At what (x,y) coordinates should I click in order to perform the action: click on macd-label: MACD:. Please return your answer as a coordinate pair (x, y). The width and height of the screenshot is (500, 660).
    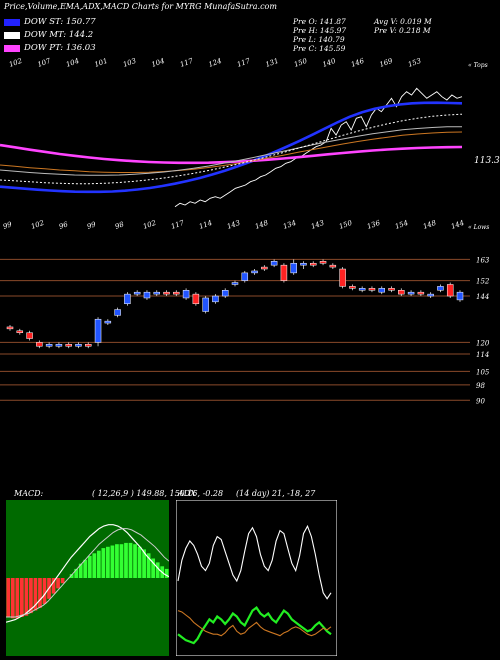
    Looking at the image, I should click on (29, 493).